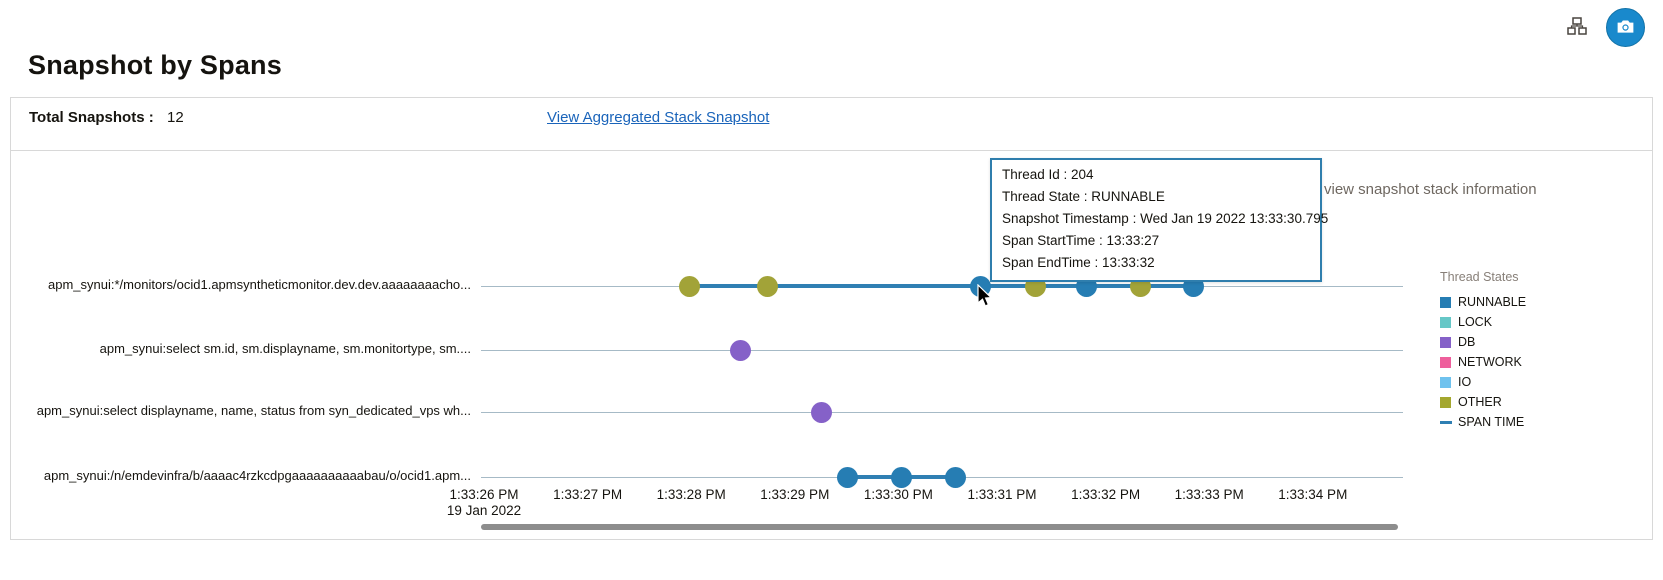 This screenshot has width=1663, height=580. What do you see at coordinates (1603, 27) in the screenshot?
I see `toolbar` at bounding box center [1603, 27].